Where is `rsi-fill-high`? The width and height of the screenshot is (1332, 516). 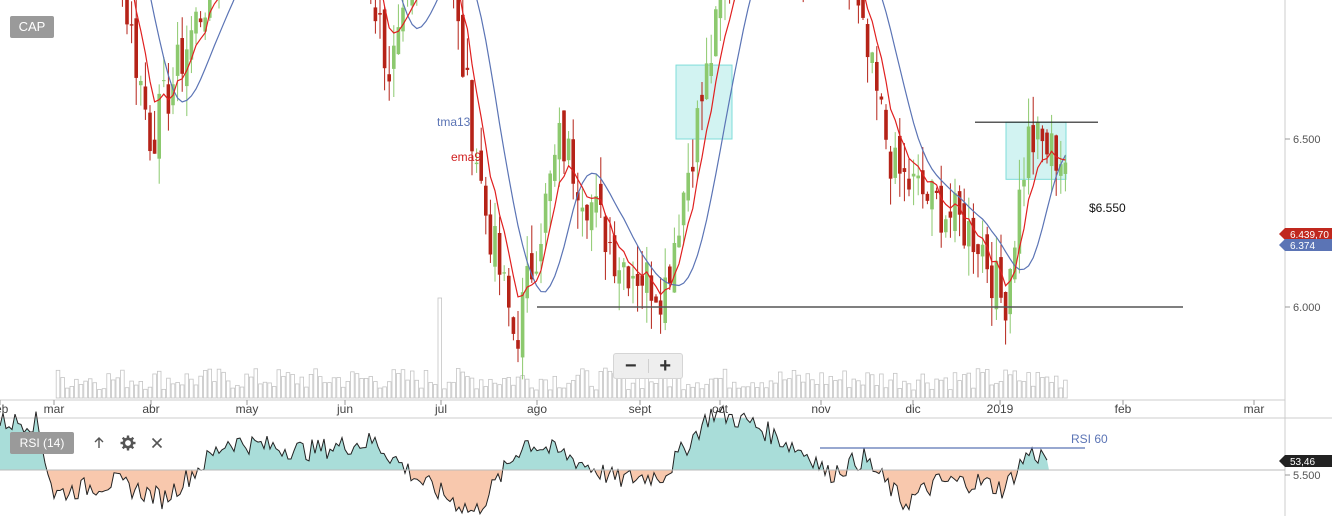 rsi-fill-high is located at coordinates (524, 444).